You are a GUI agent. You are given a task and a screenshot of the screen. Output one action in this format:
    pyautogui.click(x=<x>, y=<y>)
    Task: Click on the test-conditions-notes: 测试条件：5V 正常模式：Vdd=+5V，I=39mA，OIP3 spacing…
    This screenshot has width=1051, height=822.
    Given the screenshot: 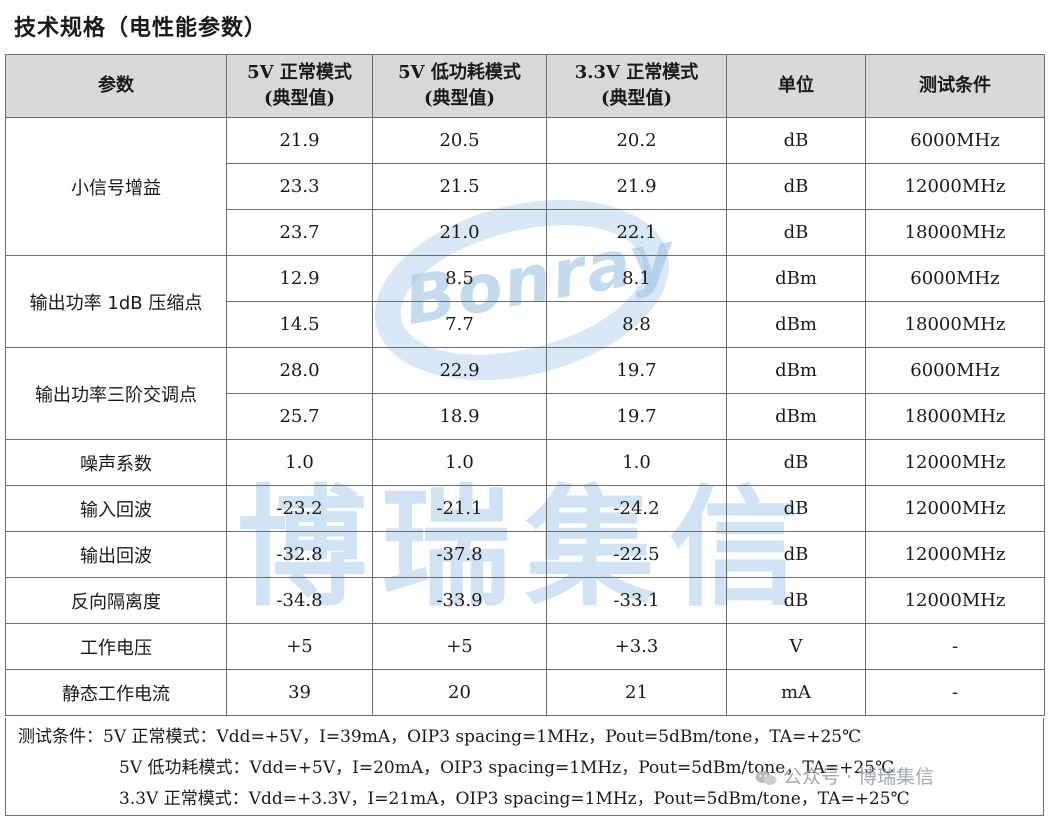 What is the action you would take?
    pyautogui.click(x=524, y=767)
    